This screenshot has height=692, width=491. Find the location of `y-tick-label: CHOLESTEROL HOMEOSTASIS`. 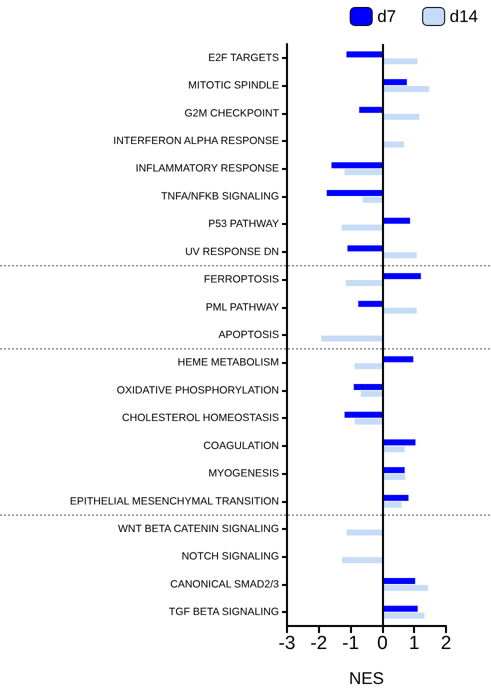

y-tick-label: CHOLESTEROL HOMEOSTASIS is located at coordinates (200, 418).